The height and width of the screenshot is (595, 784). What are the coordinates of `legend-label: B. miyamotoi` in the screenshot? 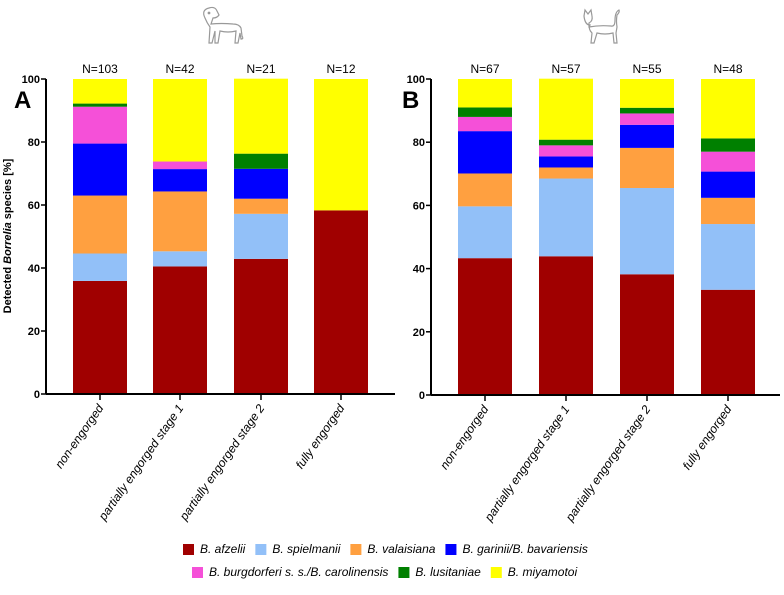 It's located at (543, 572).